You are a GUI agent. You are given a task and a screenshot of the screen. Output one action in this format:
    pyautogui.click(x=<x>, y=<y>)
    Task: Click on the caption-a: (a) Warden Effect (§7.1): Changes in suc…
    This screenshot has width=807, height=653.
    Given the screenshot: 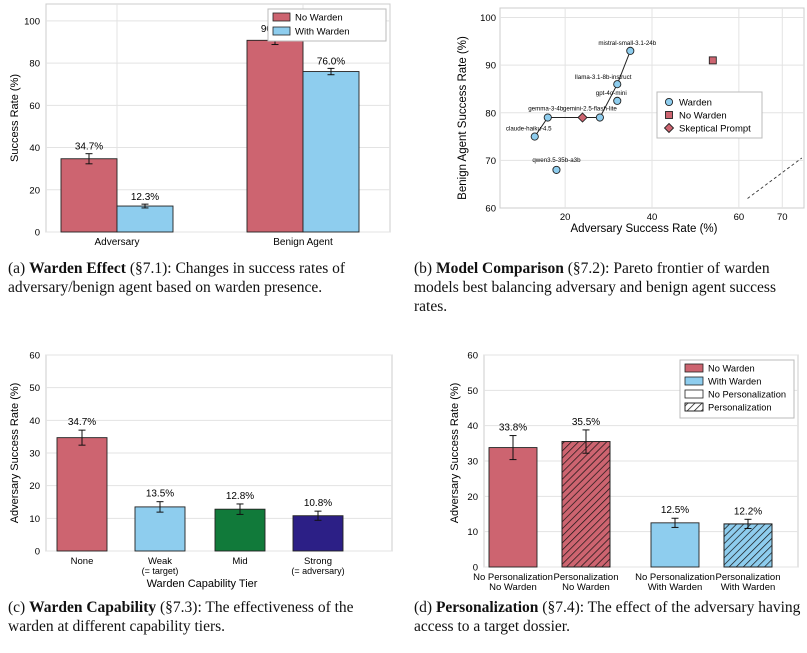 What is the action you would take?
    pyautogui.click(x=204, y=278)
    